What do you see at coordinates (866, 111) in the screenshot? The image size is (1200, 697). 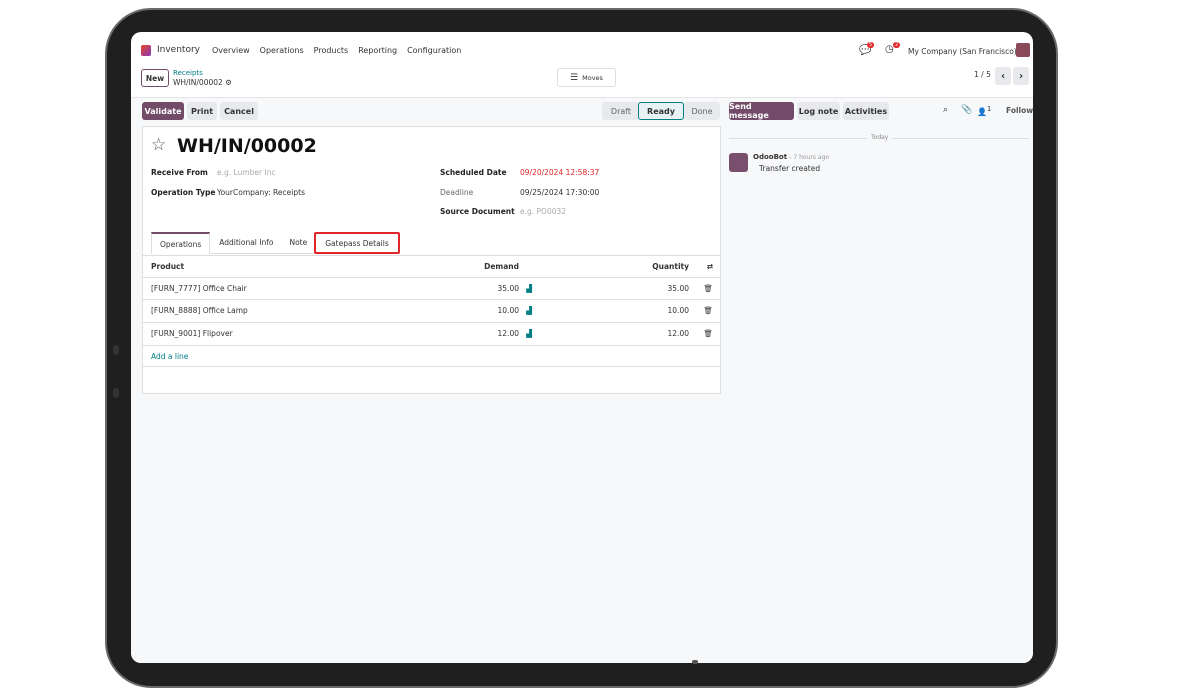 I see `activities-button: Activities` at bounding box center [866, 111].